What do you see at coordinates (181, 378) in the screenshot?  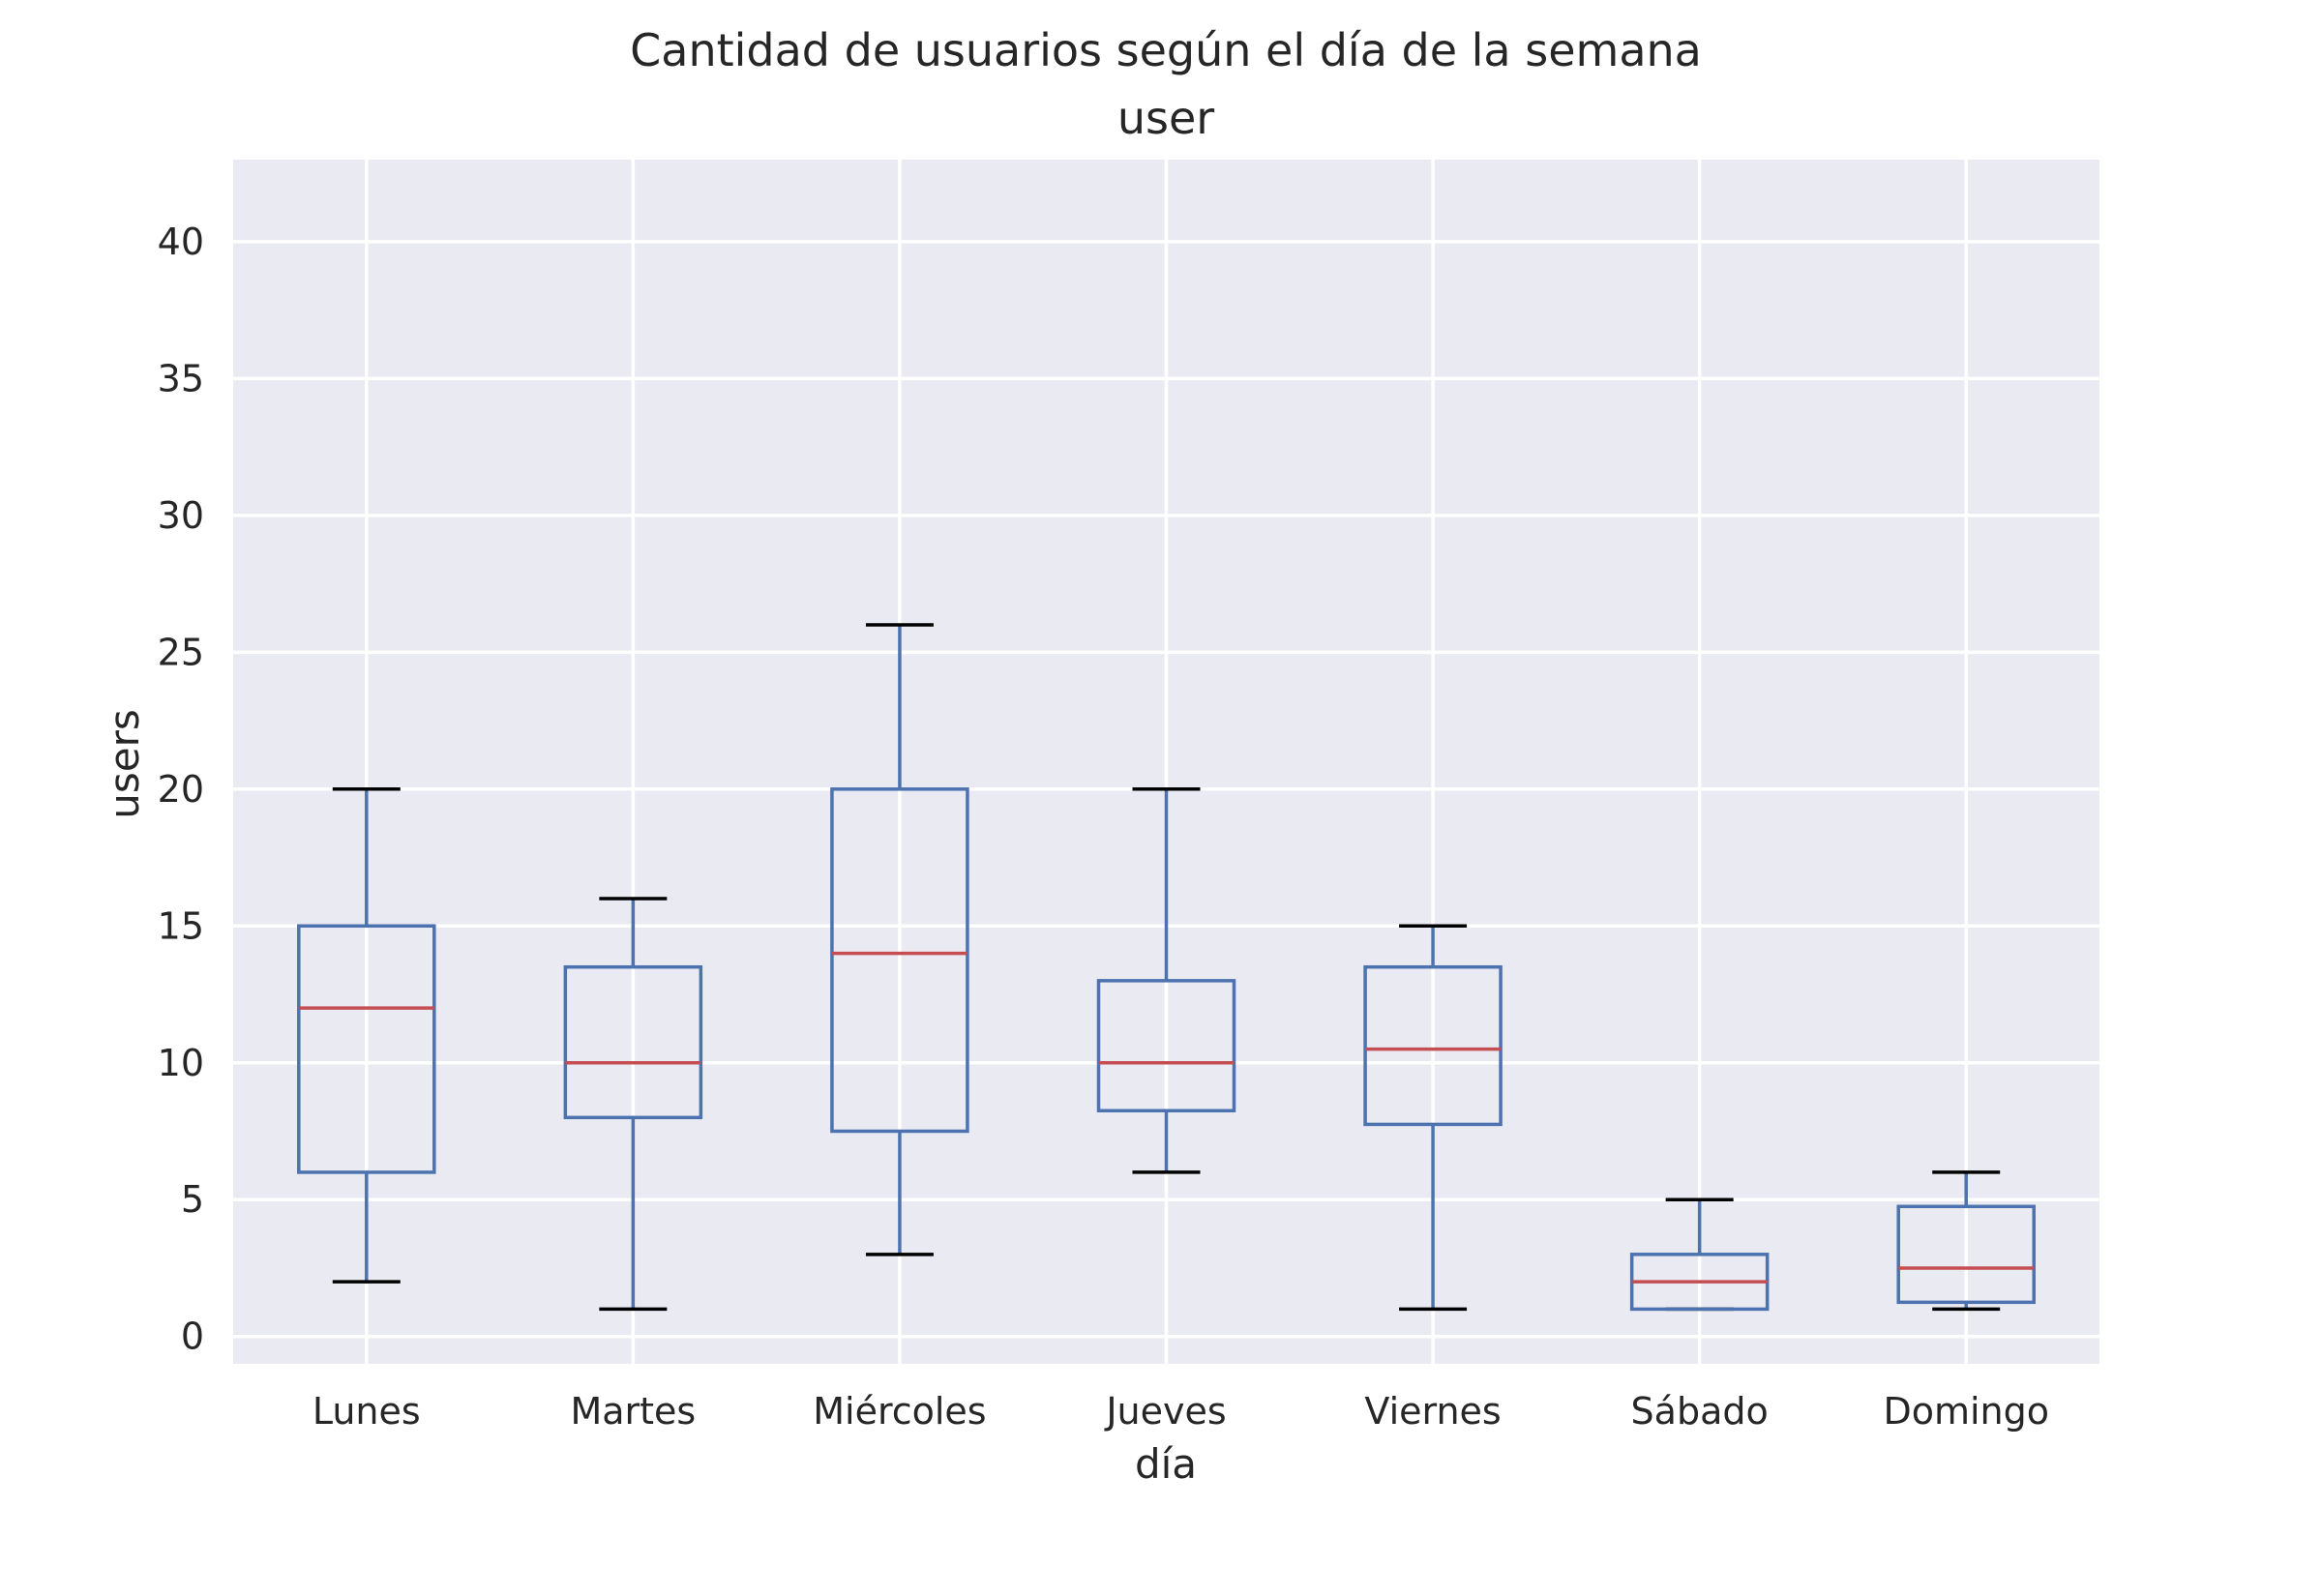 I see `y-tick-label: 35` at bounding box center [181, 378].